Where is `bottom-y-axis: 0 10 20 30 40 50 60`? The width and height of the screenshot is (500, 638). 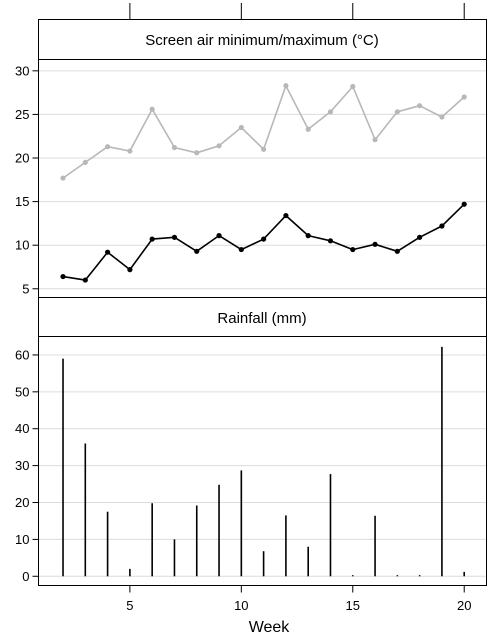
bottom-y-axis: 0 10 20 30 40 50 60 is located at coordinates (27, 465).